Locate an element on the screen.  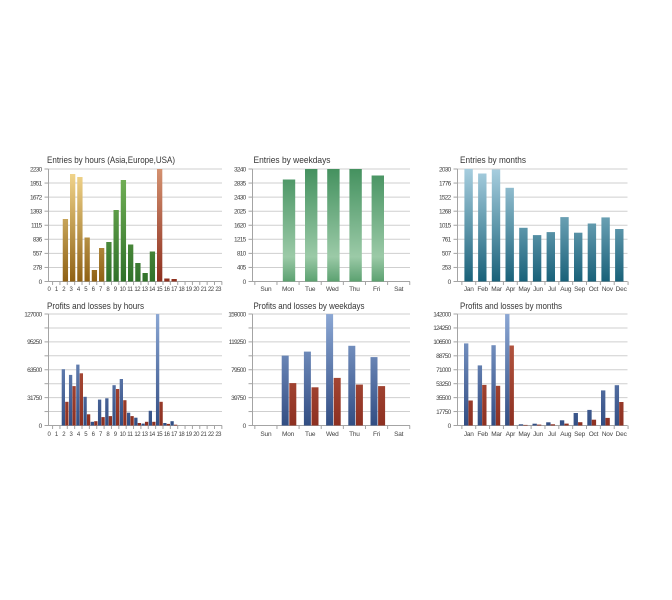
svg-text:Entries by hours (Asia,Europe,: Entries by hours (Asia,Europe,USA) is located at coordinates (111, 160).